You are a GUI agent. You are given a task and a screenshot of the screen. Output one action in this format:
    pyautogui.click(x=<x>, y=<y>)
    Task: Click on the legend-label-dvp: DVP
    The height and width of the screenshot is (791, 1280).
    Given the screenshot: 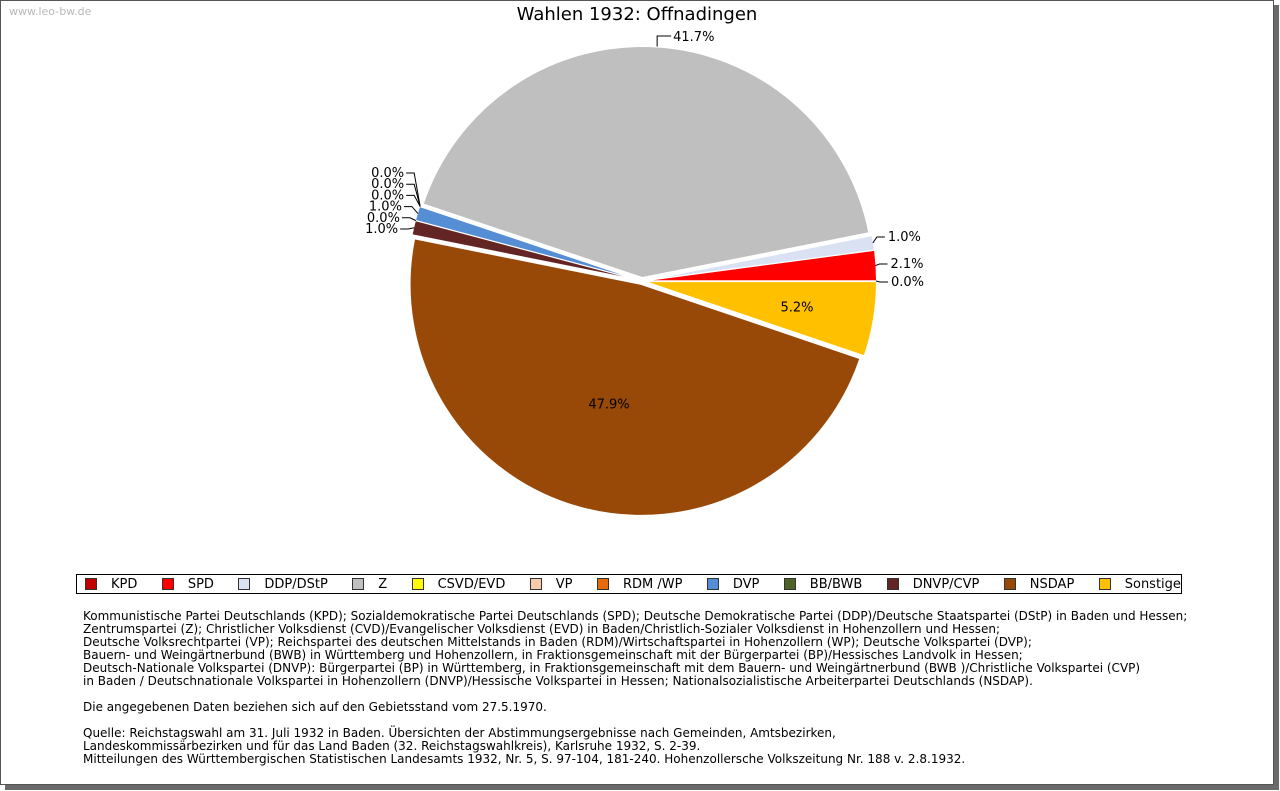 What is the action you would take?
    pyautogui.click(x=746, y=584)
    